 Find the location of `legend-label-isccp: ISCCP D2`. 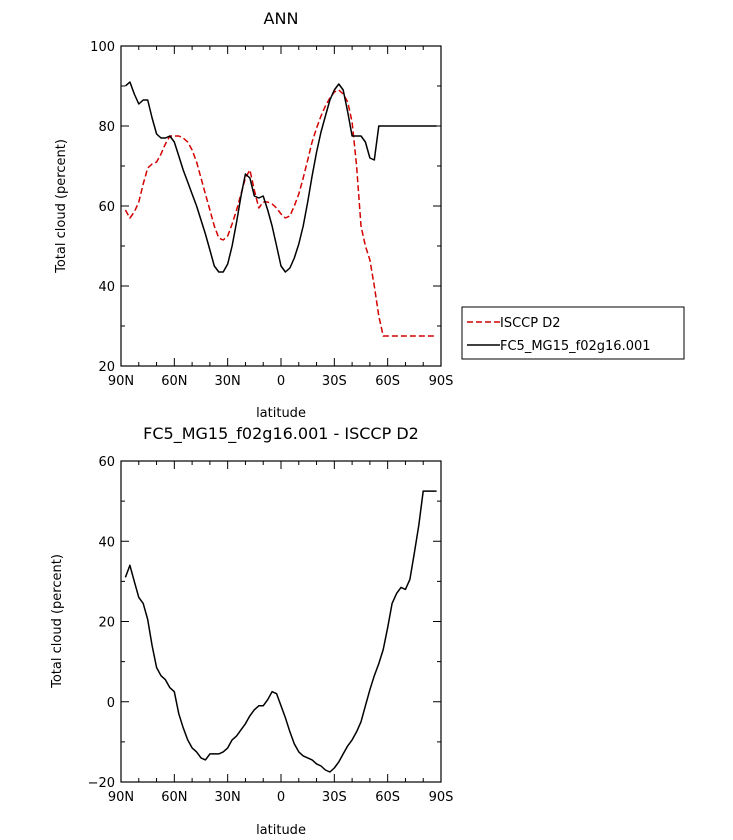

legend-label-isccp: ISCCP D2 is located at coordinates (530, 323).